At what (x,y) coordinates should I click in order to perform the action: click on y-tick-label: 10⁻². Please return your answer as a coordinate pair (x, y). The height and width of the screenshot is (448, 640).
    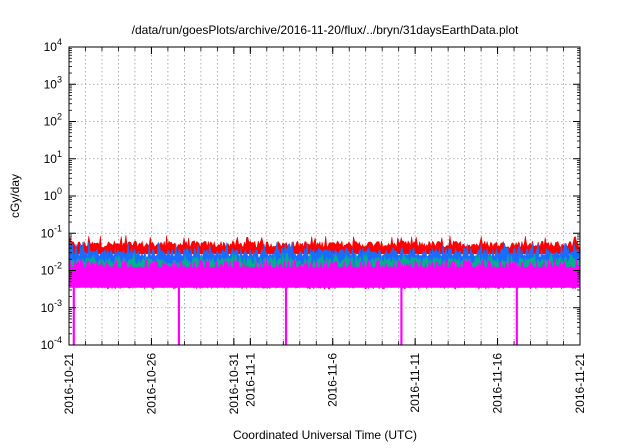
    Looking at the image, I should click on (51, 269).